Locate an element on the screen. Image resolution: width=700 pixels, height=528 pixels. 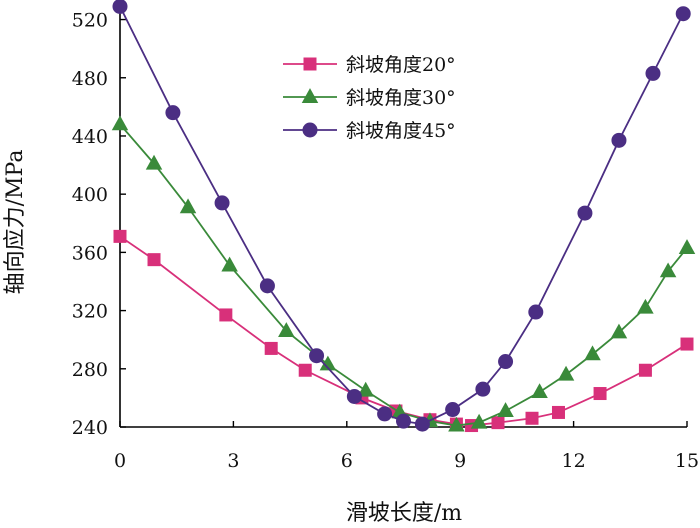
y-tick-label: 480 is located at coordinates (90, 79).